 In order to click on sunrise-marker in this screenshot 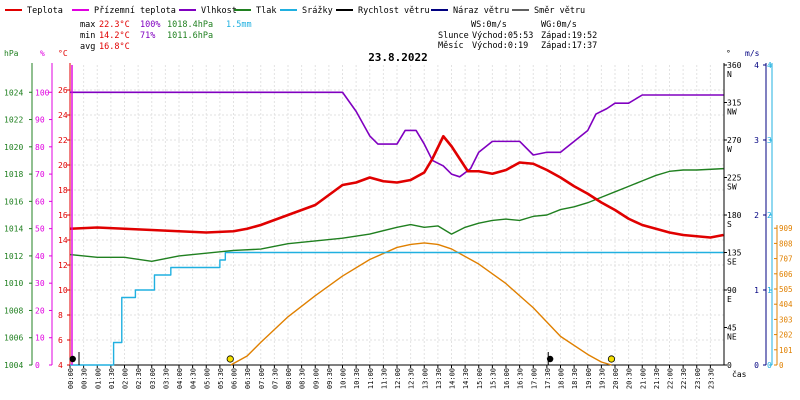, I will do `click(230, 359)`.